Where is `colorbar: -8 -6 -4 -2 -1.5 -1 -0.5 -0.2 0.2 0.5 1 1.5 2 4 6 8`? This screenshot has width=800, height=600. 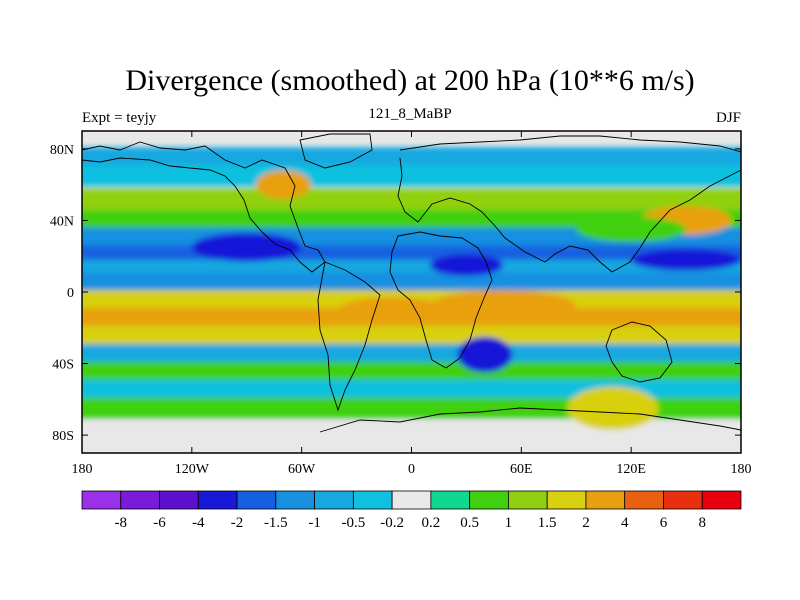
colorbar: -8 -6 -4 -2 -1.5 -1 -0.5 -0.2 0.2 0.5 1 1.5 2 4 6 8 is located at coordinates (411, 510).